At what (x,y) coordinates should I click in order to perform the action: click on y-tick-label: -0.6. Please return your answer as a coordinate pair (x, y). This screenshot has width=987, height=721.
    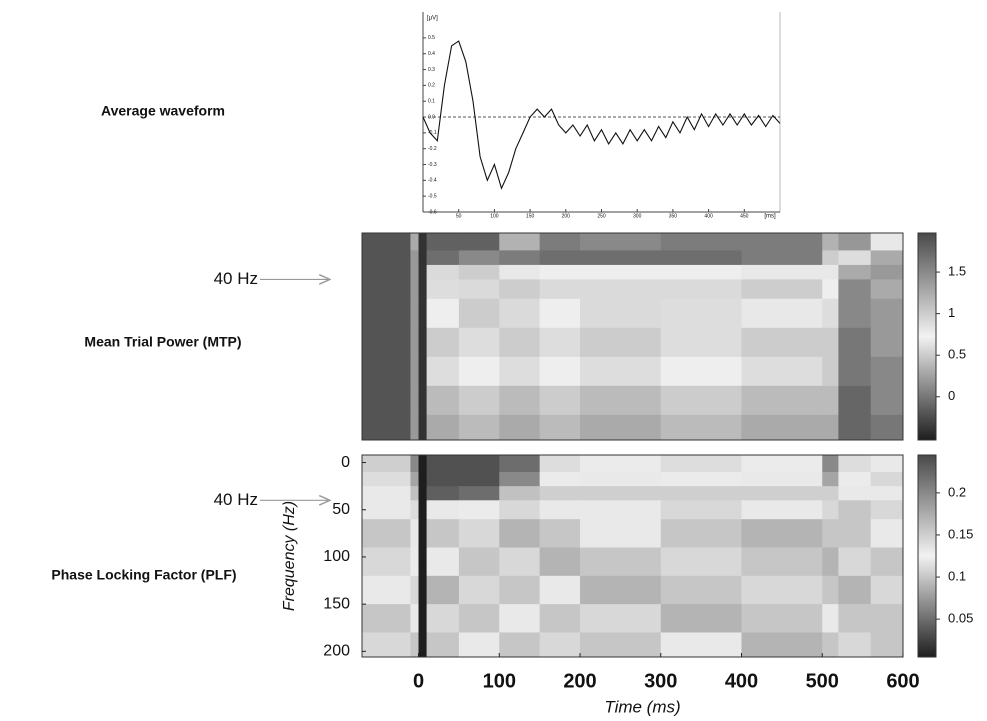
    Looking at the image, I should click on (432, 212).